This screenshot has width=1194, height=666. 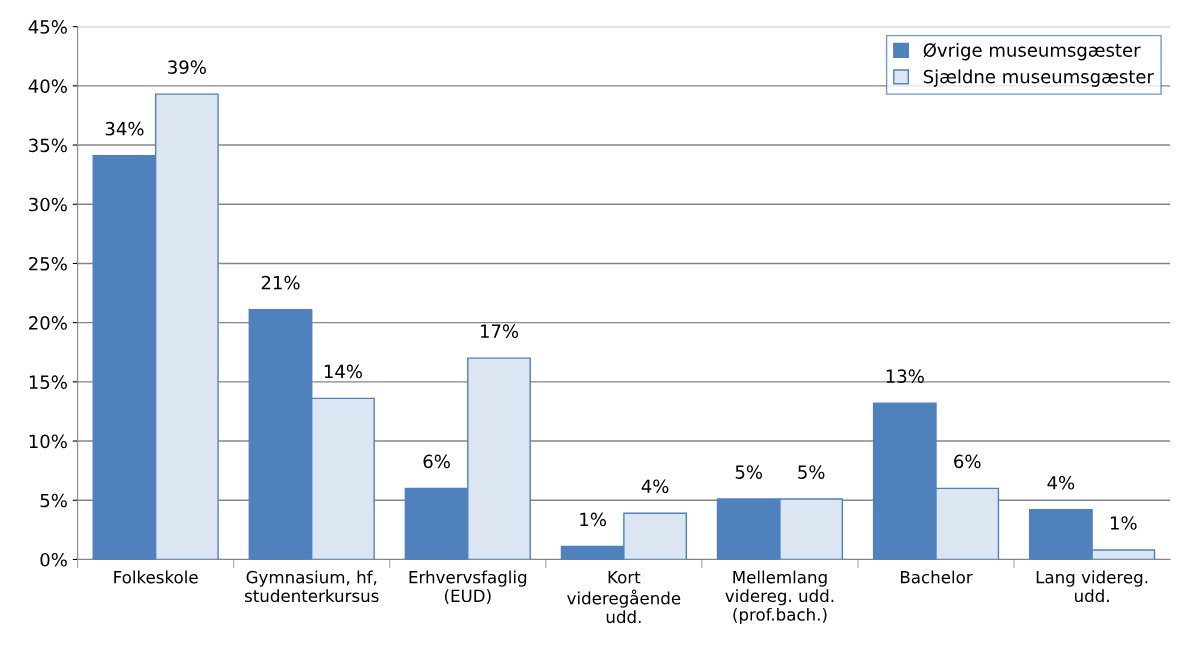 I want to click on y-tick-label: 30%, so click(x=48, y=204).